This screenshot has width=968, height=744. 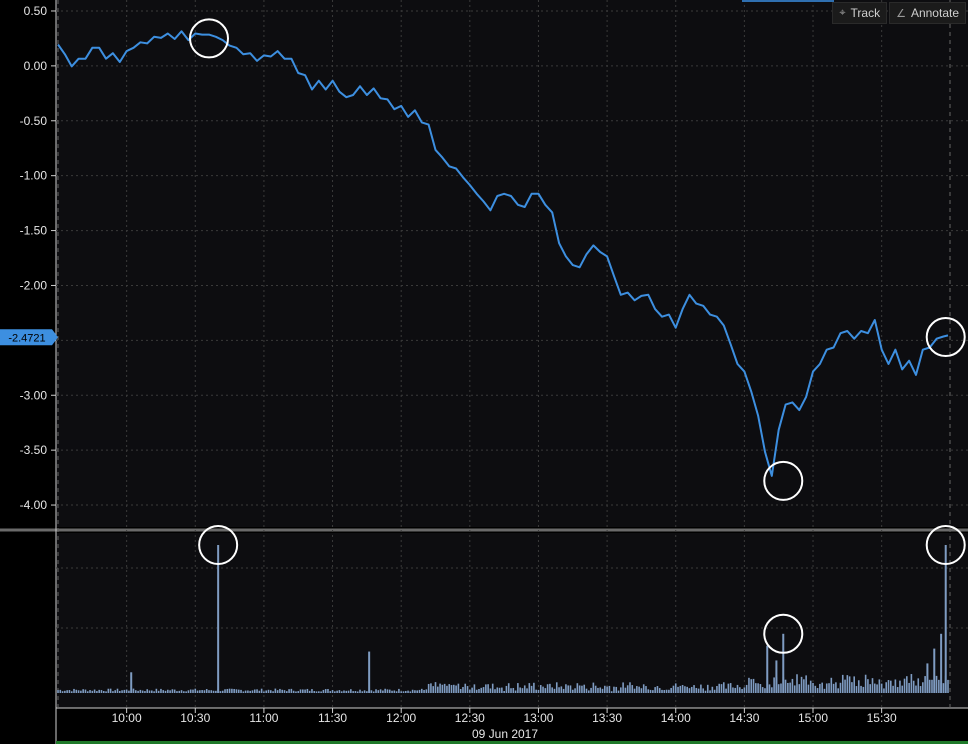 What do you see at coordinates (195, 718) in the screenshot?
I see `x-tick-label: 10:30` at bounding box center [195, 718].